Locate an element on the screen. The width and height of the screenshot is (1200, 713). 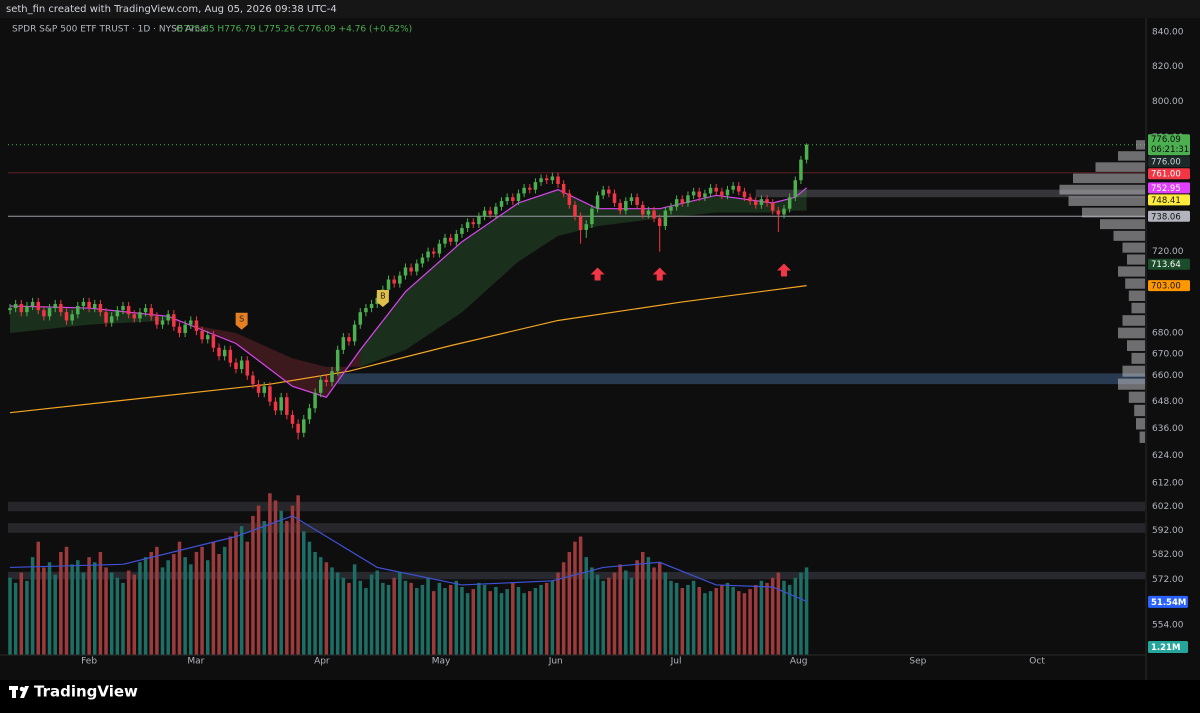
y-tick-label: 670.00 is located at coordinates (1168, 355).